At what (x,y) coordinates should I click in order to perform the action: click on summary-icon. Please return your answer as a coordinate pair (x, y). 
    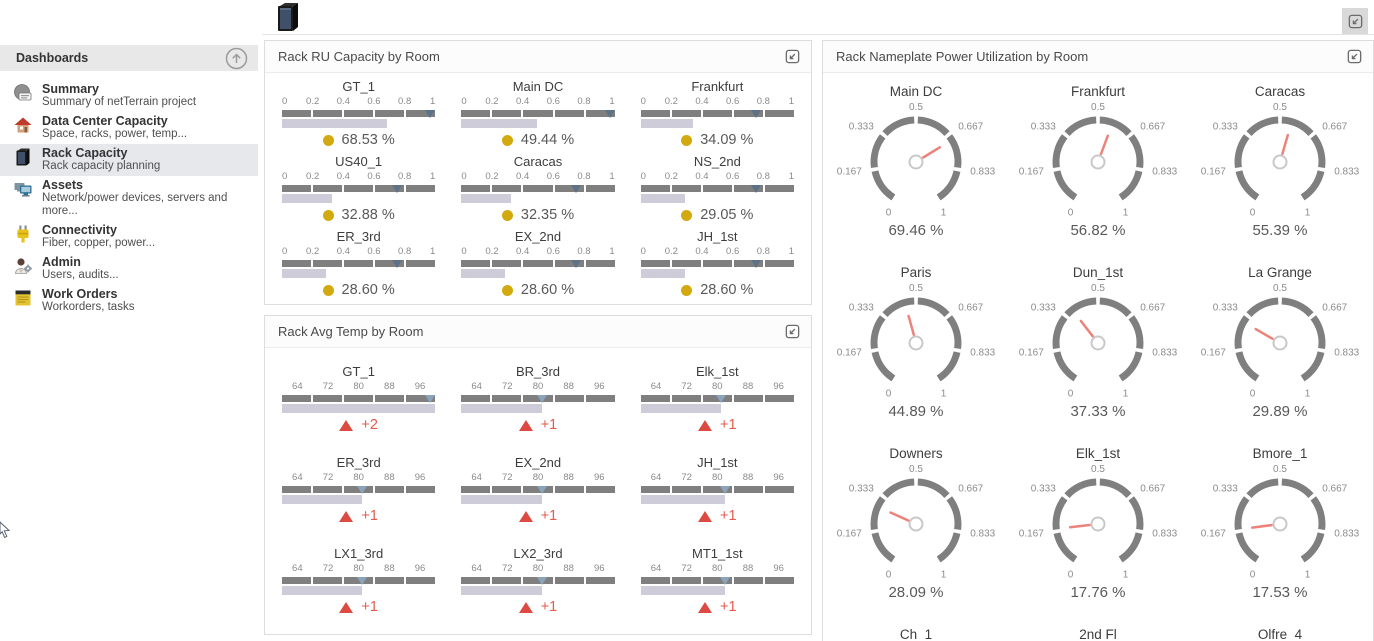
    Looking at the image, I should click on (23, 92).